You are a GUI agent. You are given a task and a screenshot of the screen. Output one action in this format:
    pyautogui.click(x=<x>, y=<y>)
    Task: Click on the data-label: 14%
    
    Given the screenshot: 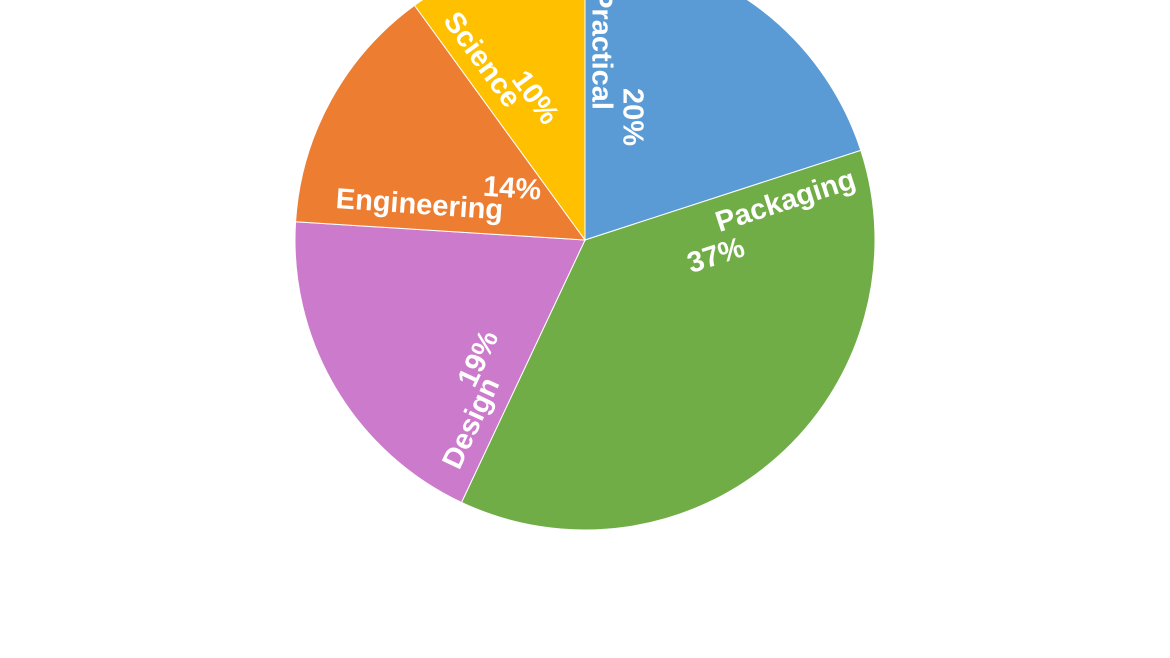 What is the action you would take?
    pyautogui.click(x=512, y=189)
    